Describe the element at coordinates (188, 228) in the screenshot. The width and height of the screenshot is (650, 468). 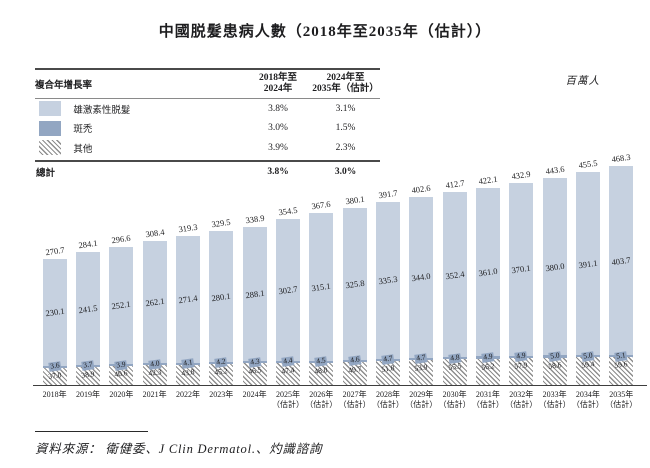
I see `total-value-label: 319.3` at that location.